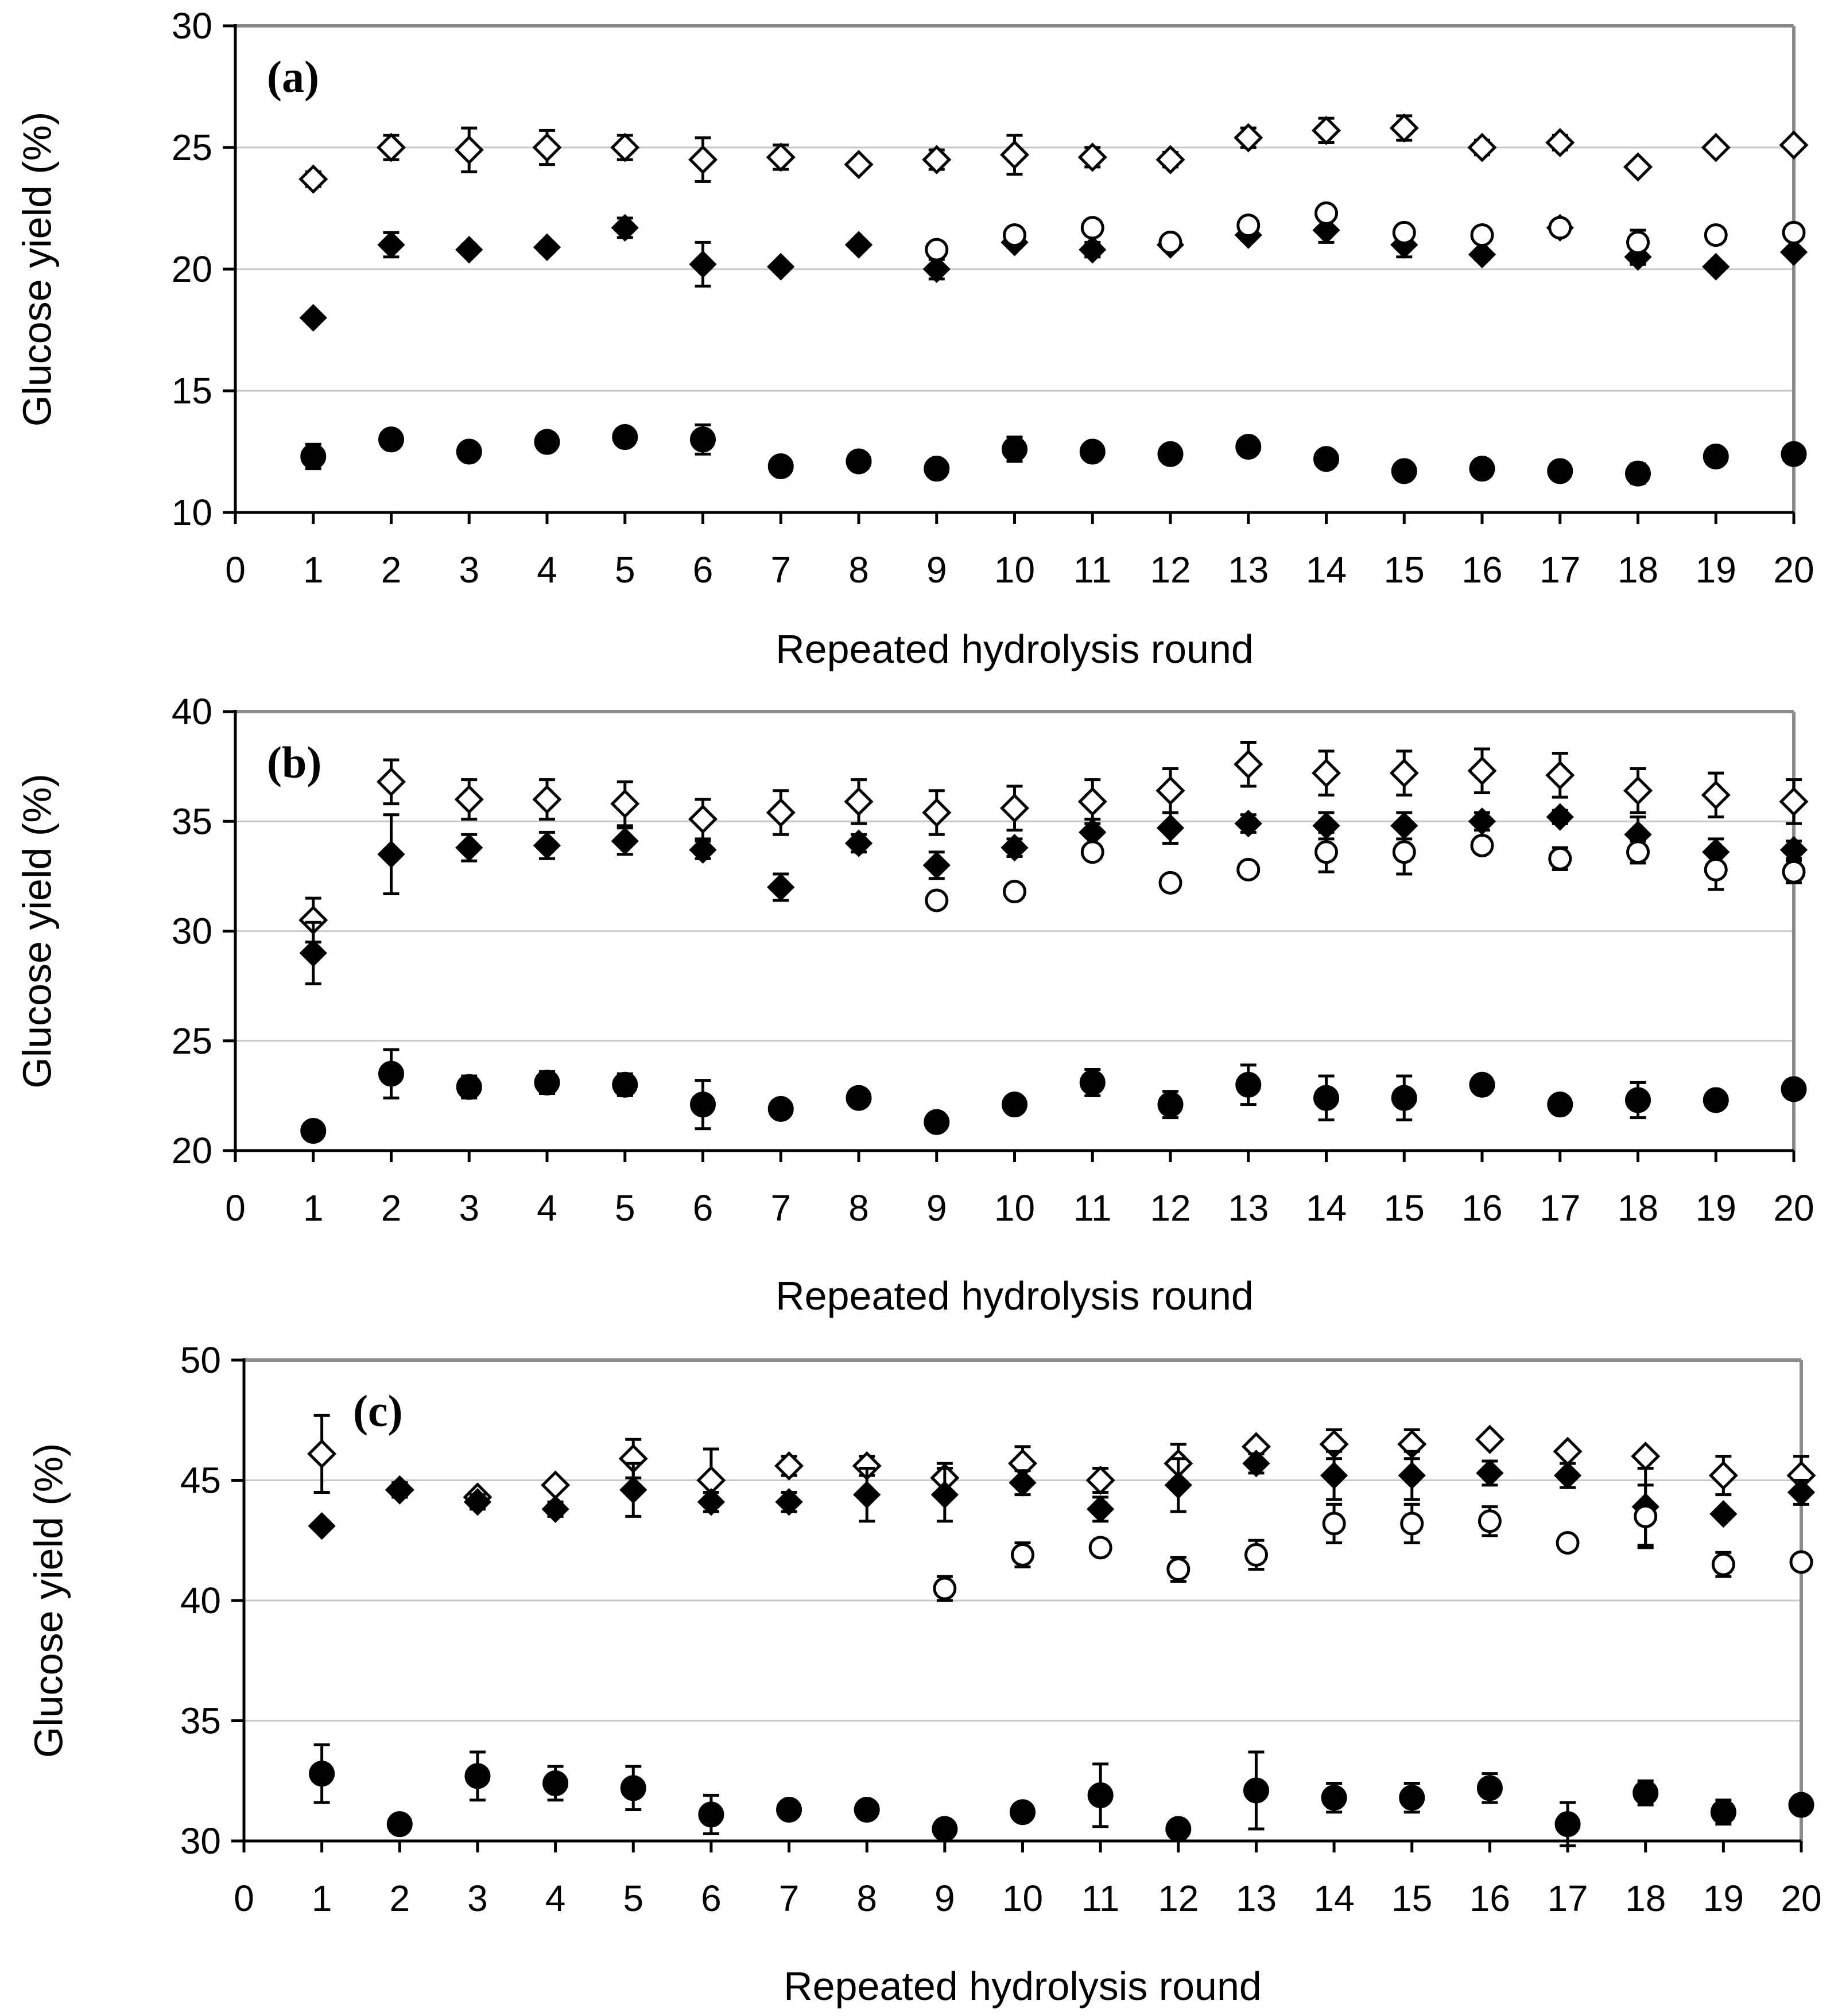  Describe the element at coordinates (1014, 1295) in the screenshot. I see `x-axis-label: Repeated hydrolysis round` at that location.